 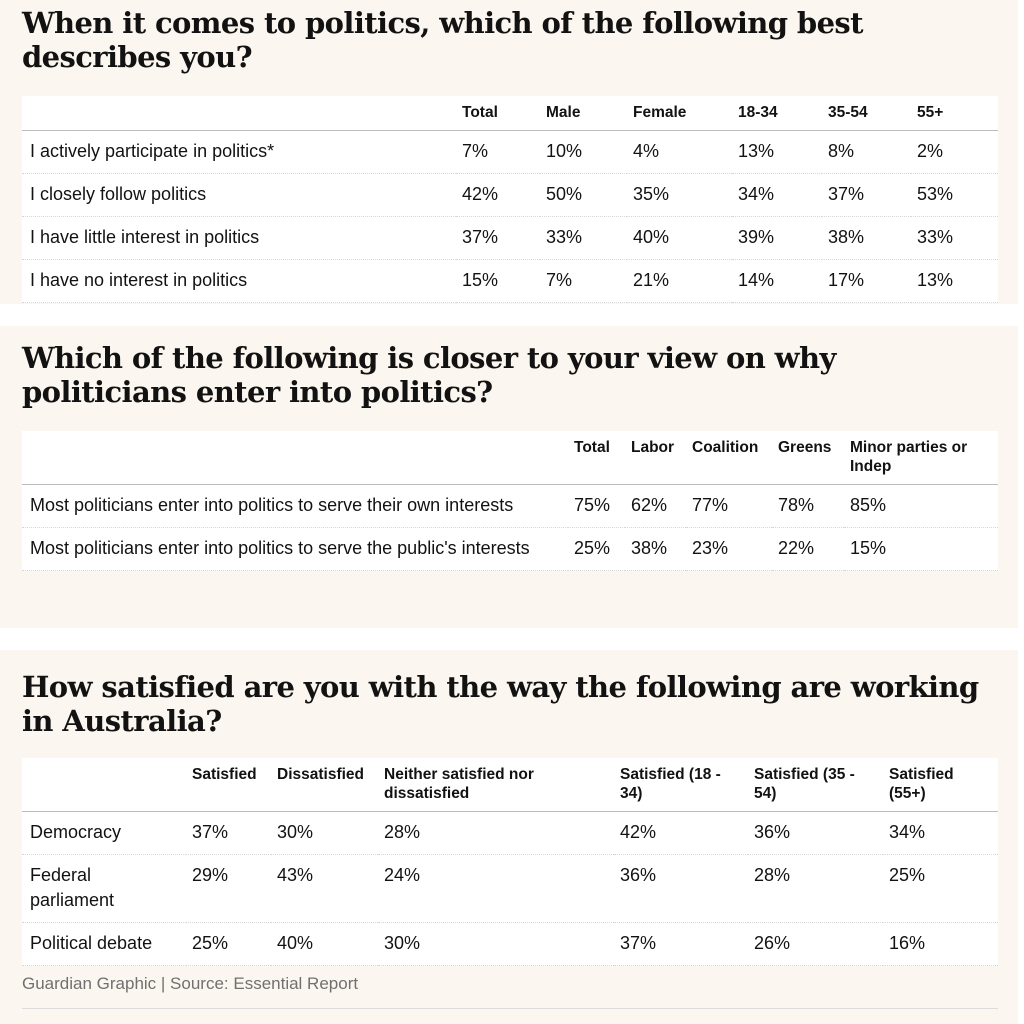 I want to click on table-cell: 23%, so click(x=729, y=549).